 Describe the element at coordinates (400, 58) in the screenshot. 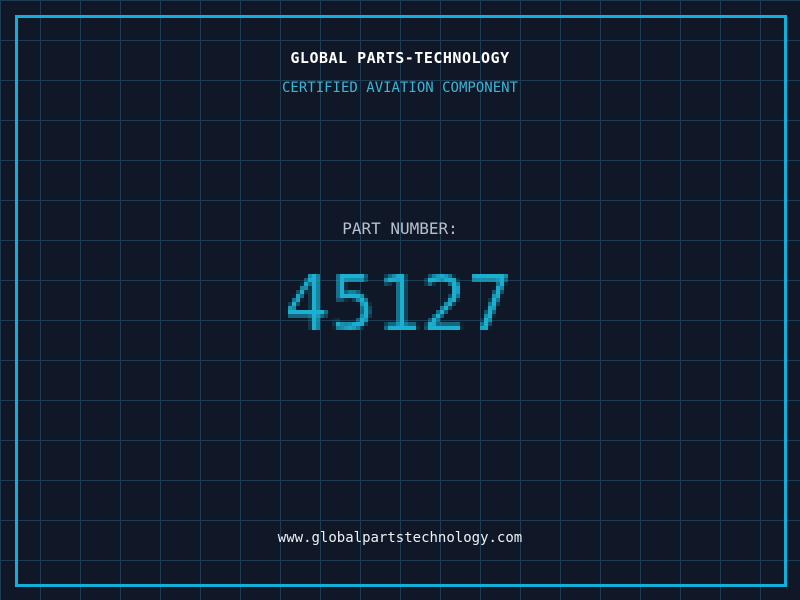

I see `company-title: GLOBAL PARTS-TECHNOLOGY` at that location.